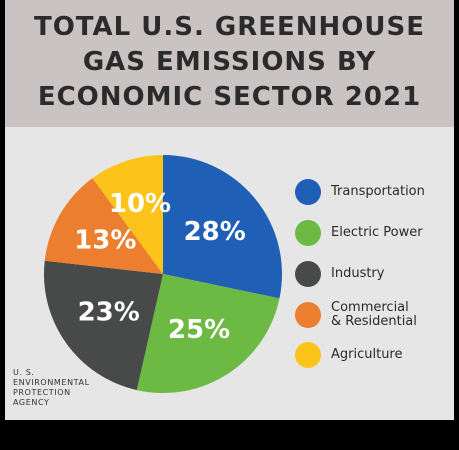  Describe the element at coordinates (308, 274) in the screenshot. I see `legend-swatch-industry` at that location.